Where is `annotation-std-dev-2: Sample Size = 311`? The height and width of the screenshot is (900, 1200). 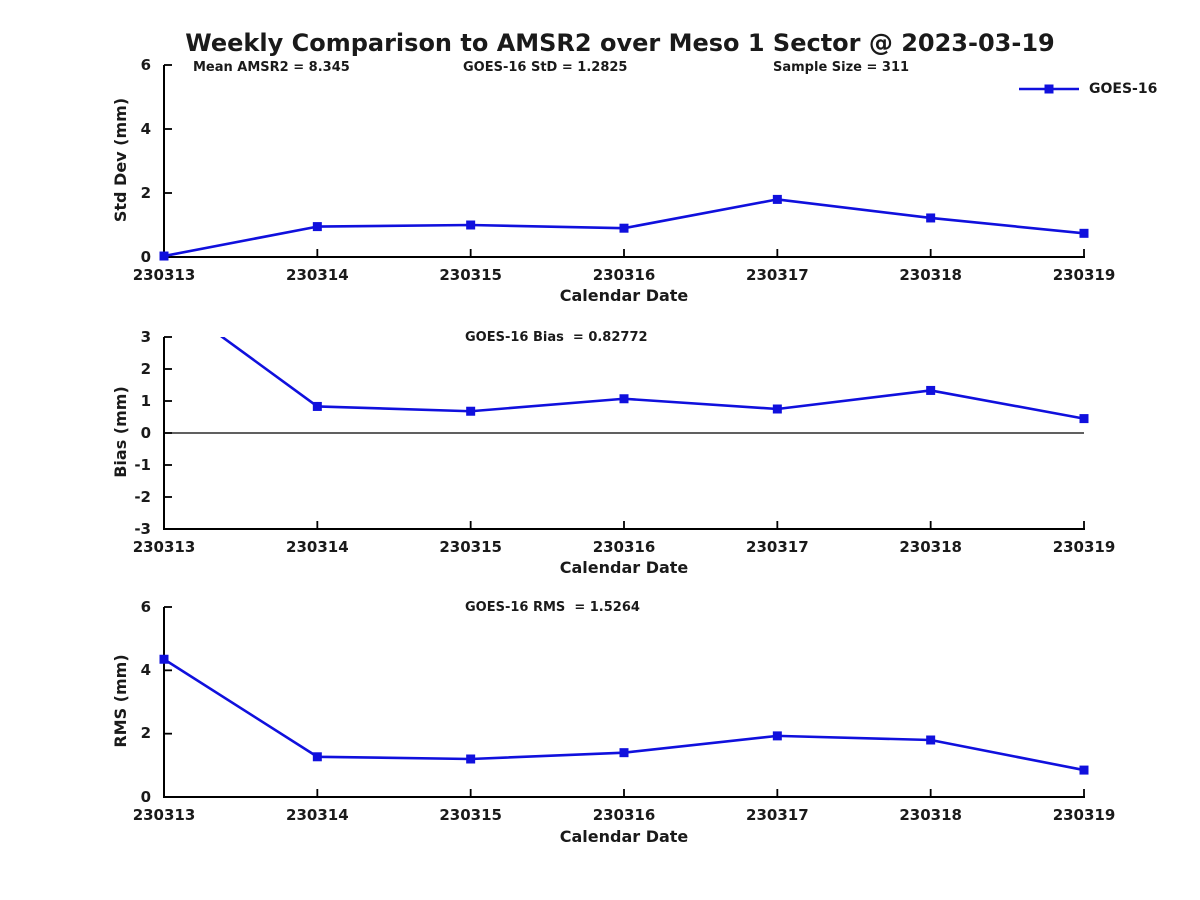 annotation-std-dev-2: Sample Size = 311 is located at coordinates (841, 67).